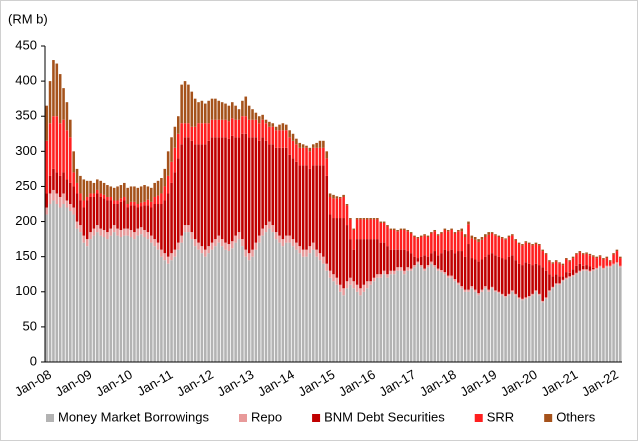  I want to click on y-tick-label: 400, so click(26, 80).